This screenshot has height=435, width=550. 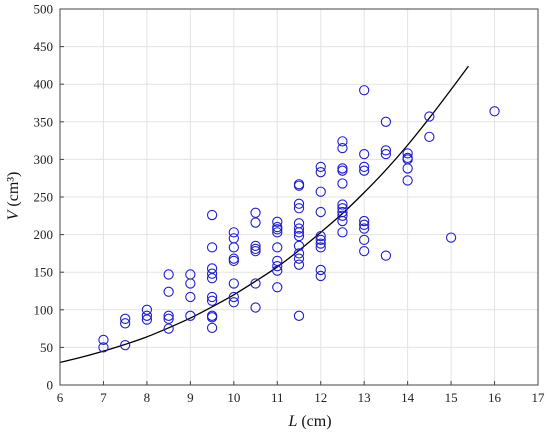 What do you see at coordinates (539, 397) in the screenshot?
I see `x-tick-label: 17` at bounding box center [539, 397].